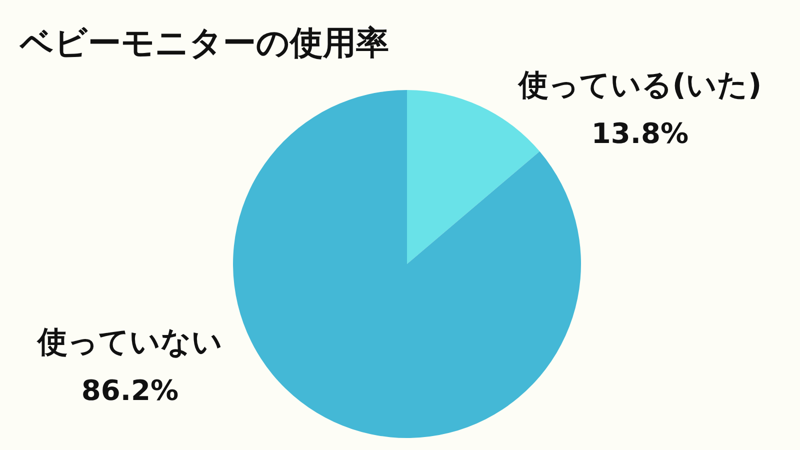  What do you see at coordinates (204, 42) in the screenshot?
I see `title: ベビーモニターの使用率` at bounding box center [204, 42].